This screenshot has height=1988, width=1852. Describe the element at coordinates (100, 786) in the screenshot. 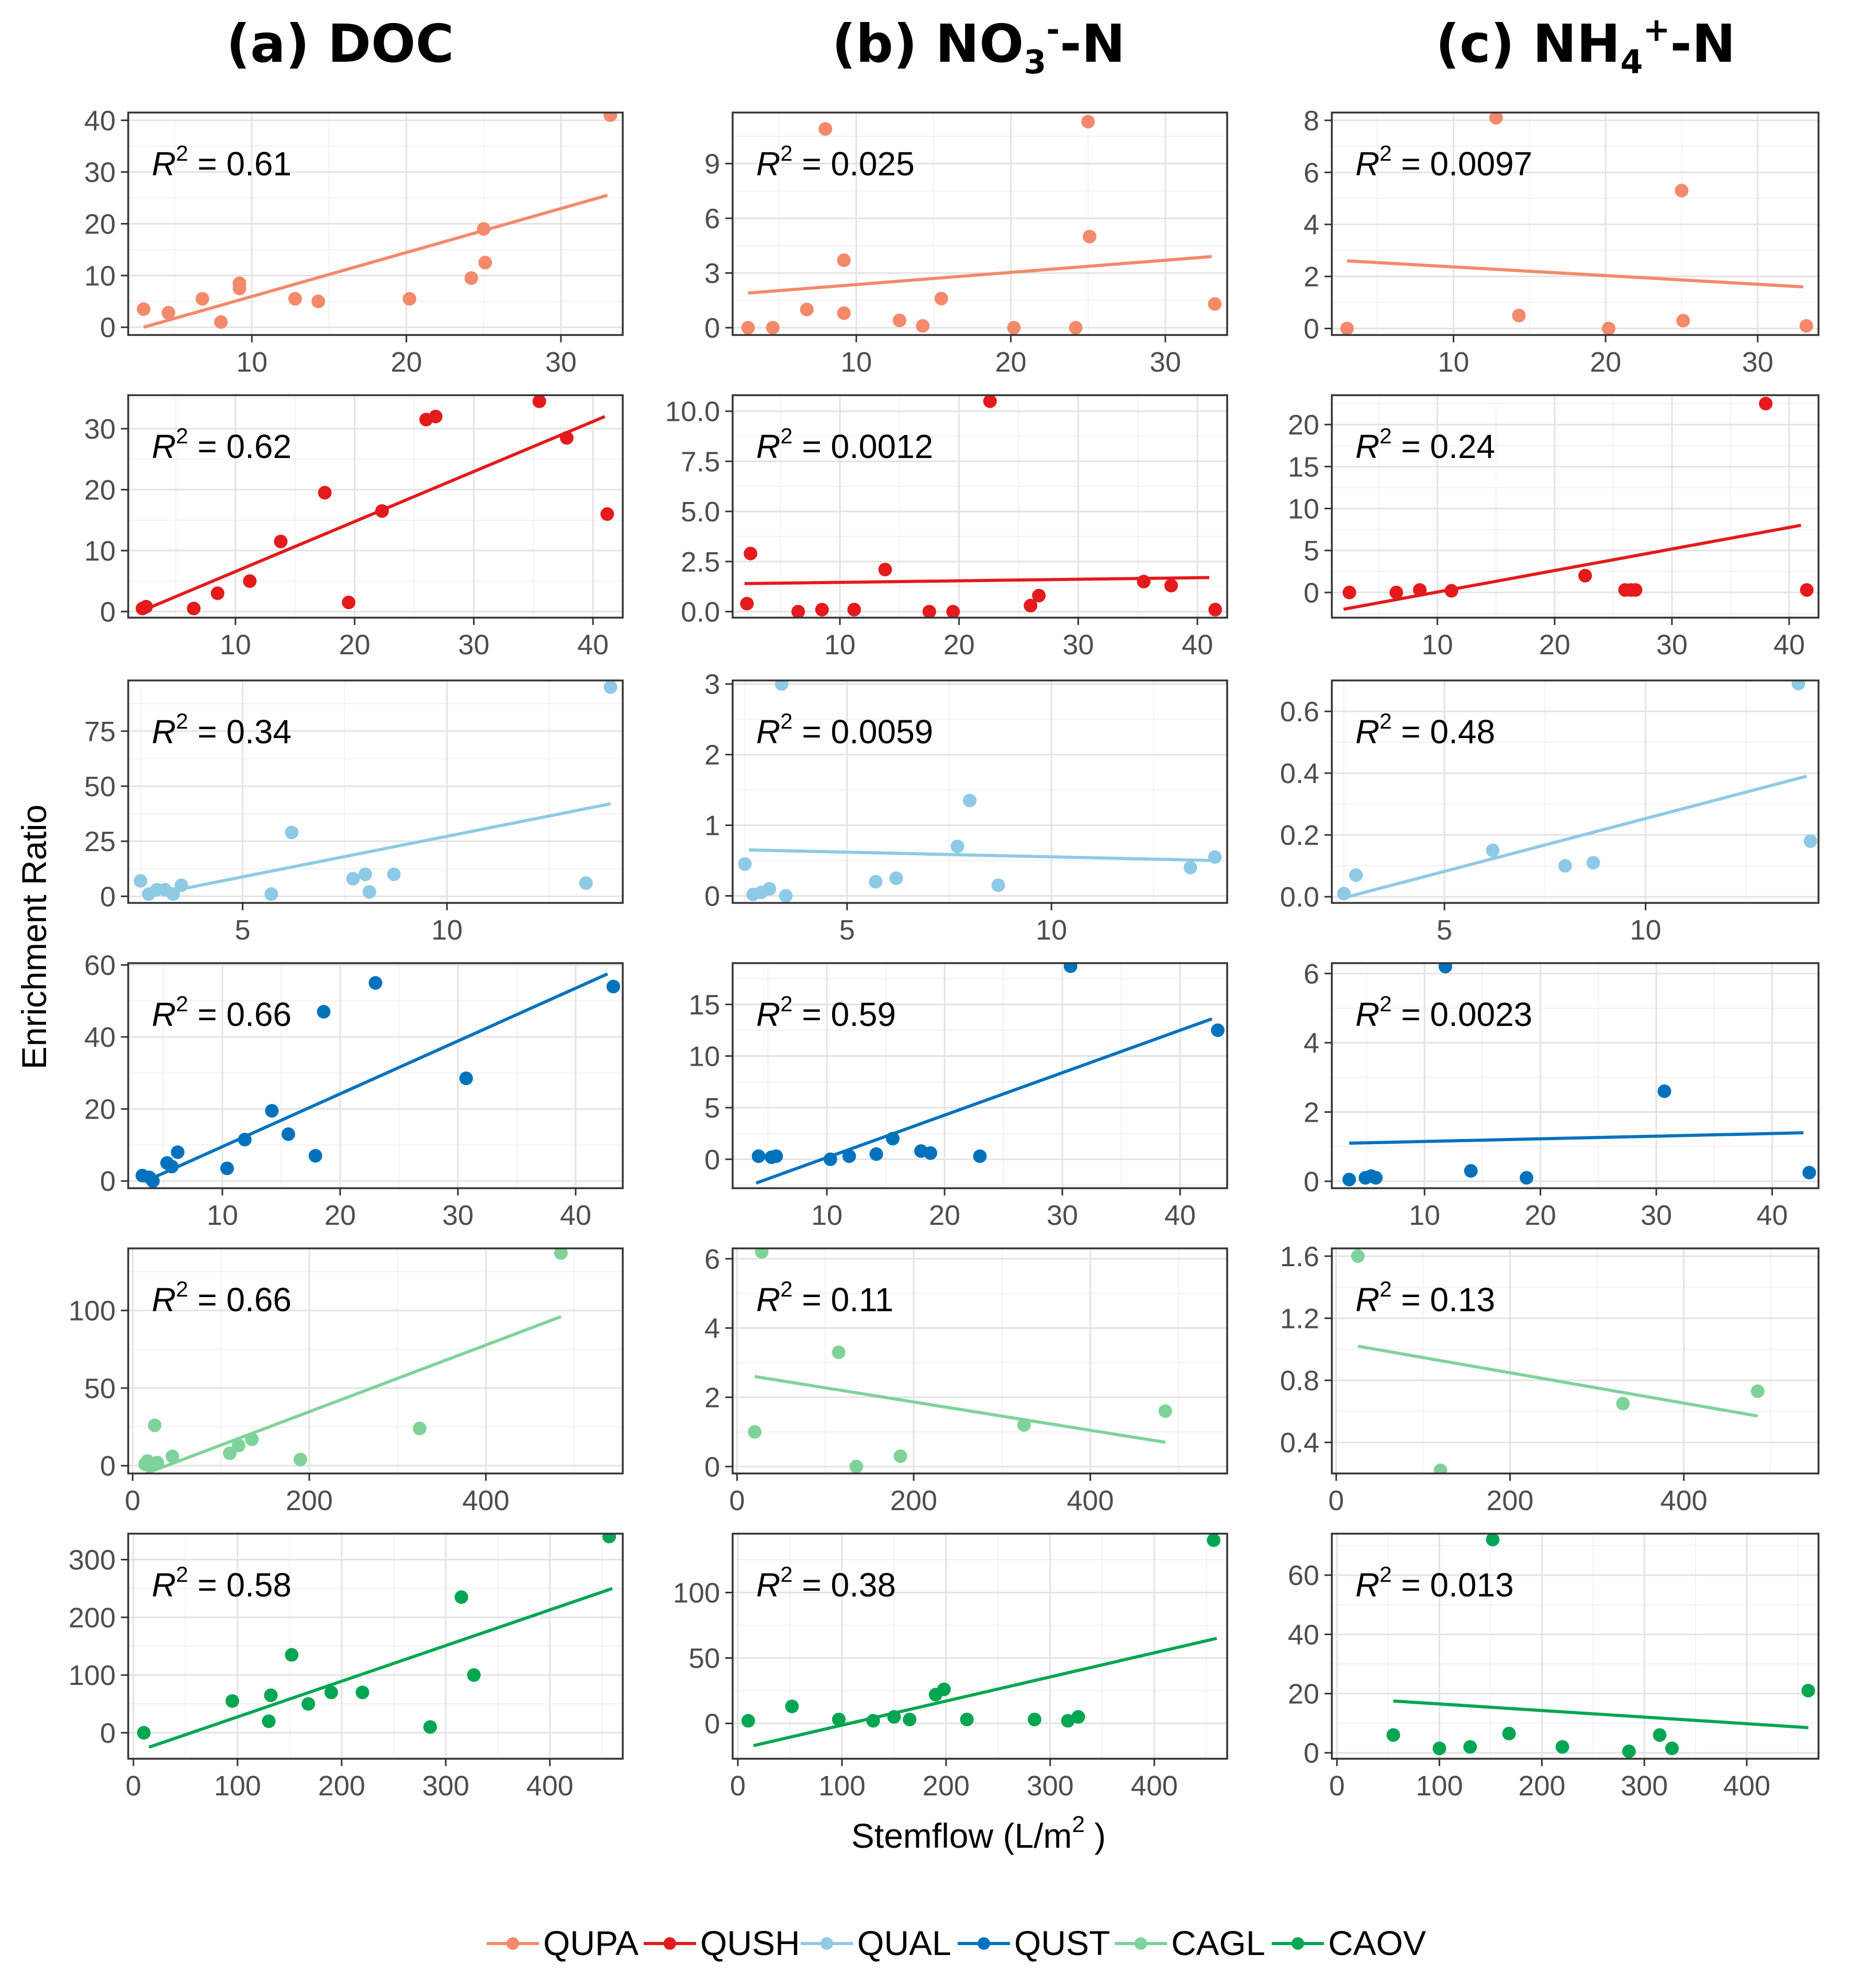

I see `y-tick-label: 50` at that location.